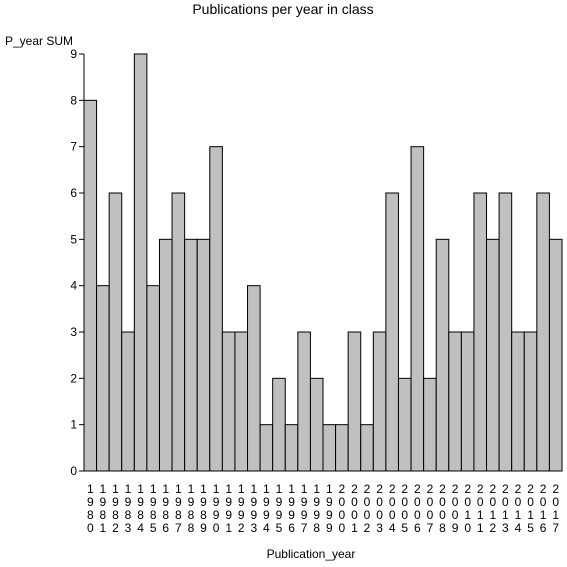 Image resolution: width=567 pixels, height=567 pixels. Describe the element at coordinates (39, 41) in the screenshot. I see `y-axis-label: P_year SUM` at that location.